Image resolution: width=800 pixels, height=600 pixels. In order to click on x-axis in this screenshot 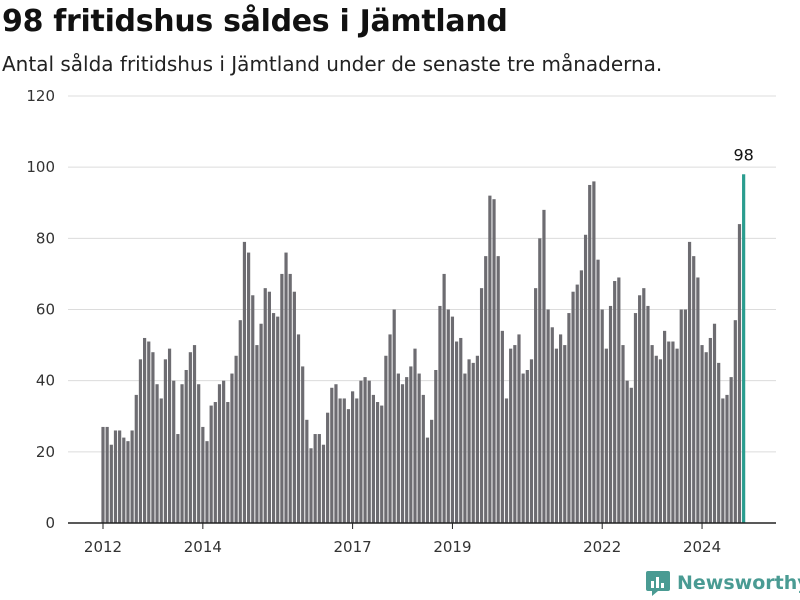, I will do `click(422, 525)`.